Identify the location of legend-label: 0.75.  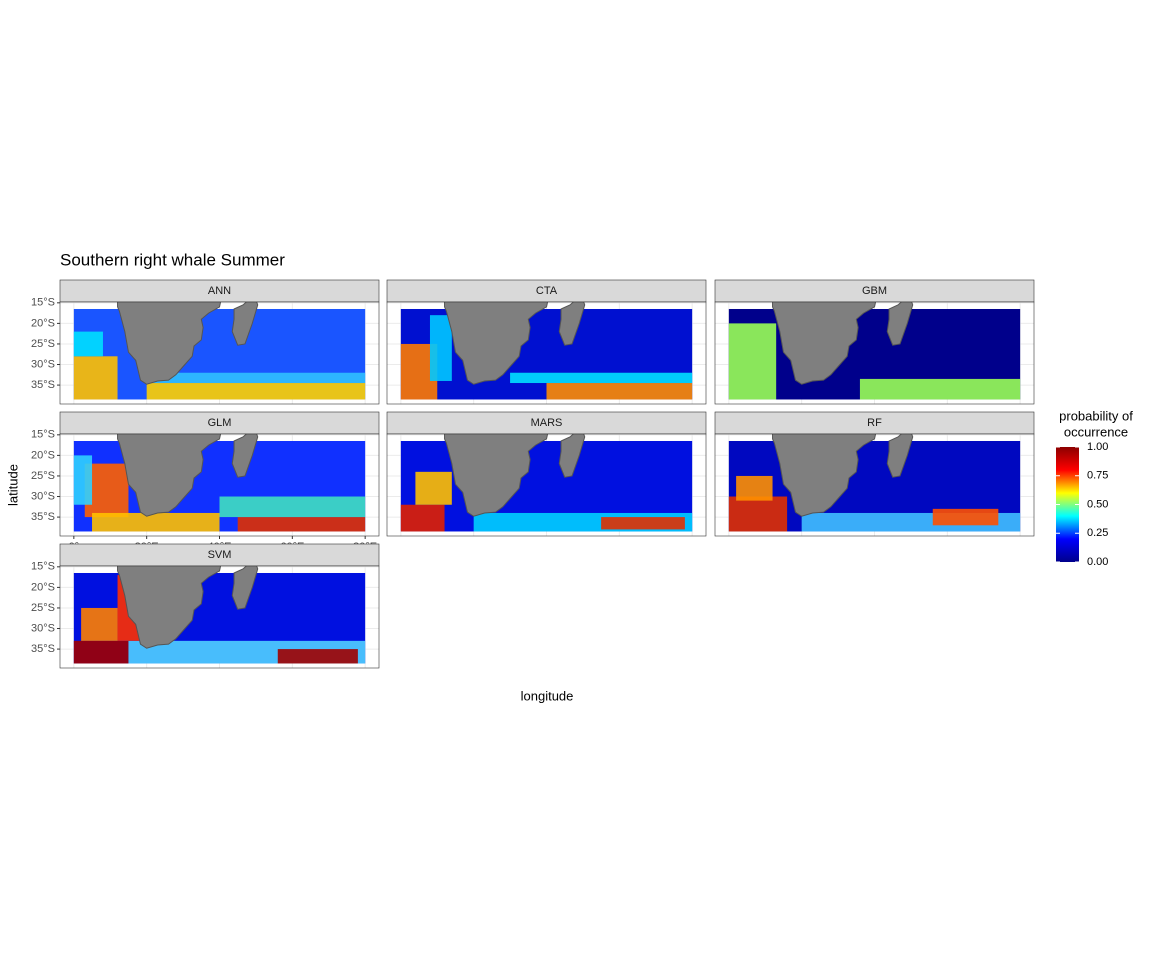
(1097, 476).